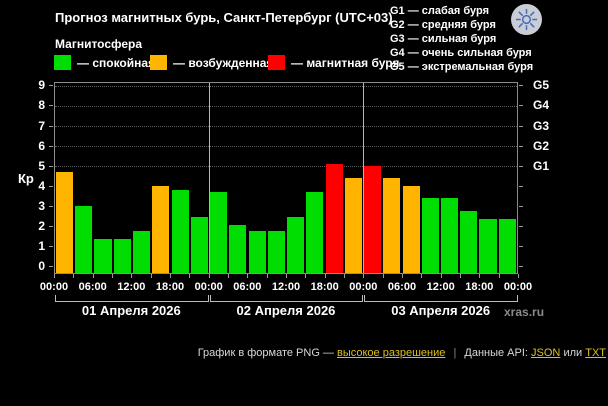  What do you see at coordinates (496, 353) in the screenshot?
I see `api-label: Данные API:` at bounding box center [496, 353].